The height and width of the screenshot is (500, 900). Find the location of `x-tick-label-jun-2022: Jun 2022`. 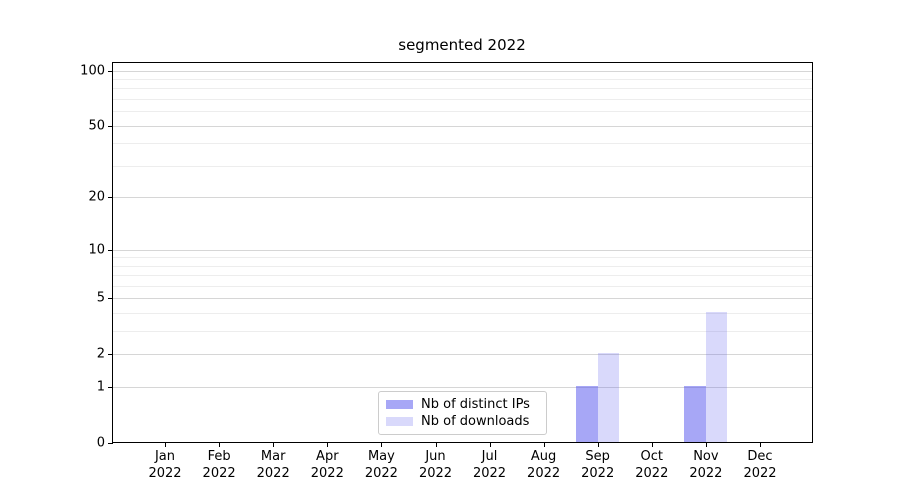

x-tick-label-jun-2022: Jun 2022 is located at coordinates (435, 465).